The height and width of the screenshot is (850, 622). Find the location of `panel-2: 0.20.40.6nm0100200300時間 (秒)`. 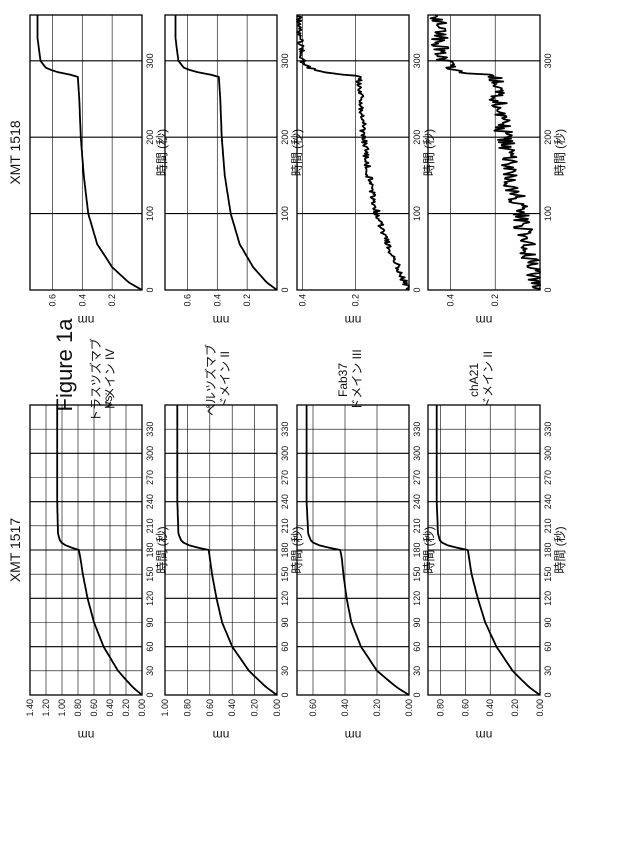

panel-2: 0.20.40.6nm0100200300時間 (秒) is located at coordinates (234, 171).